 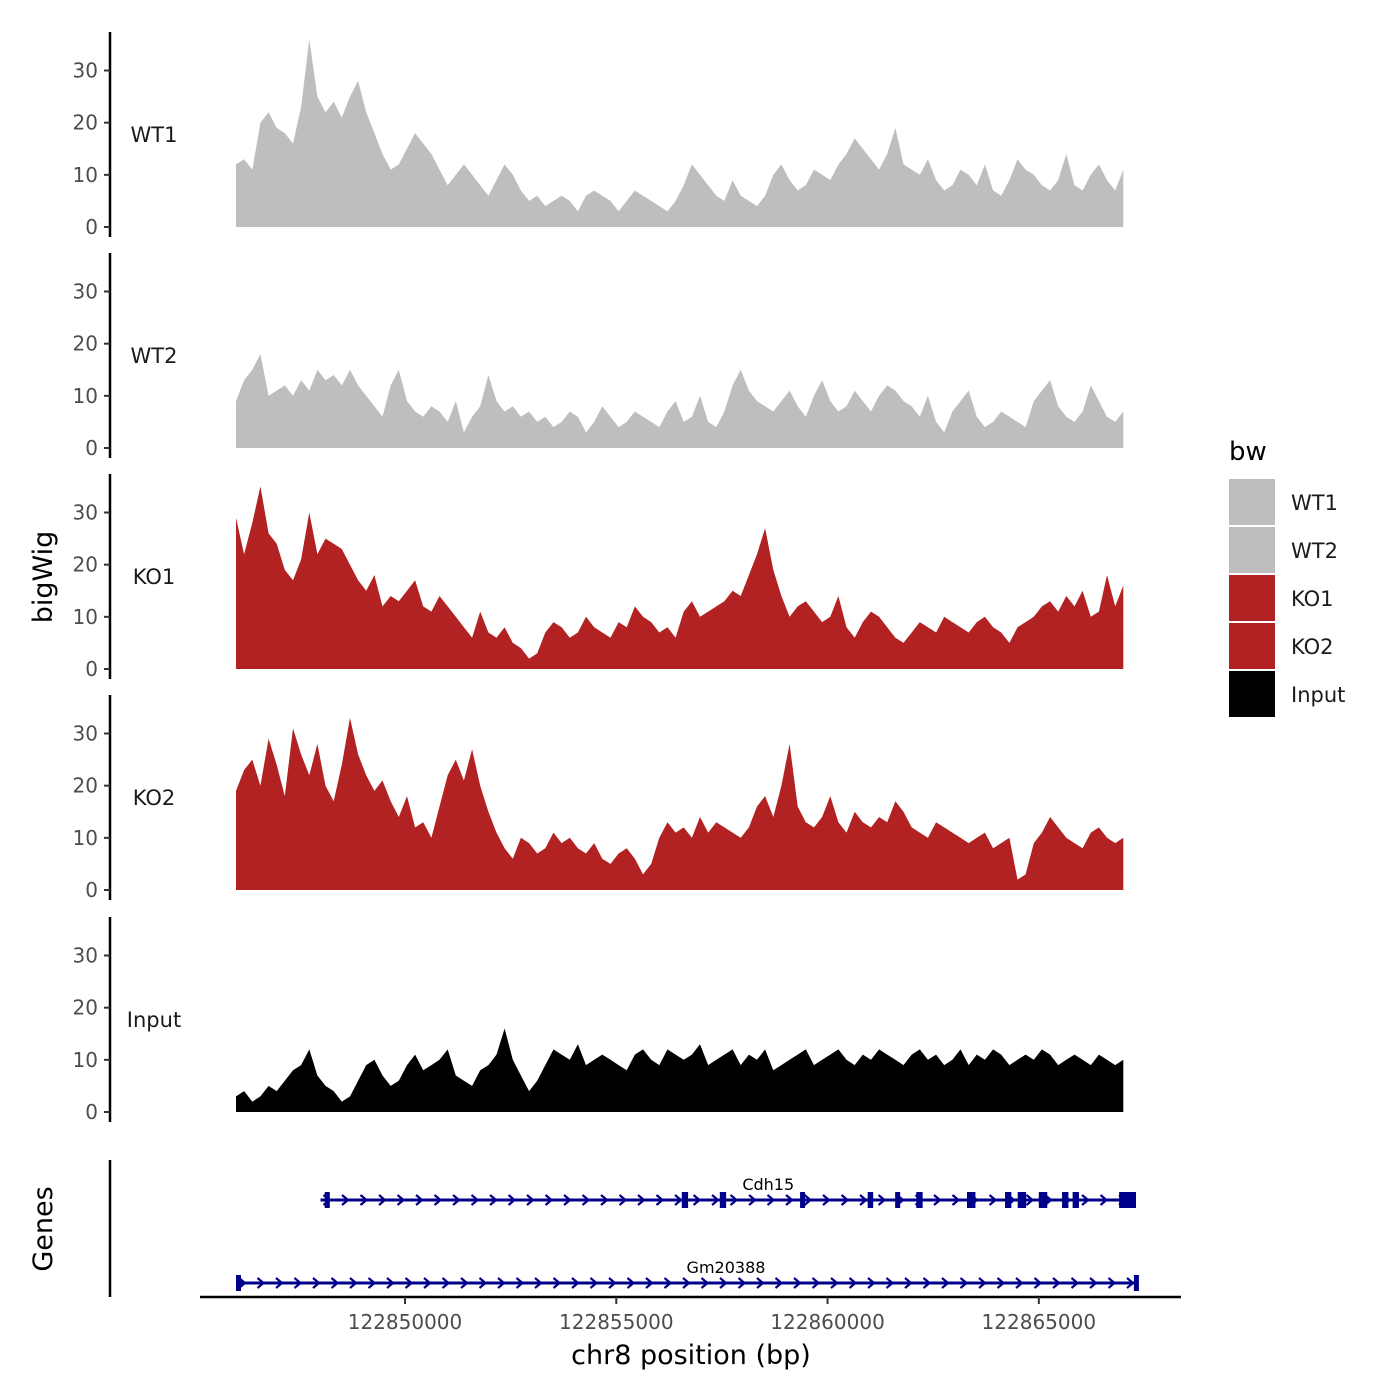 What do you see at coordinates (1252, 502) in the screenshot?
I see `legend-key-wt1` at bounding box center [1252, 502].